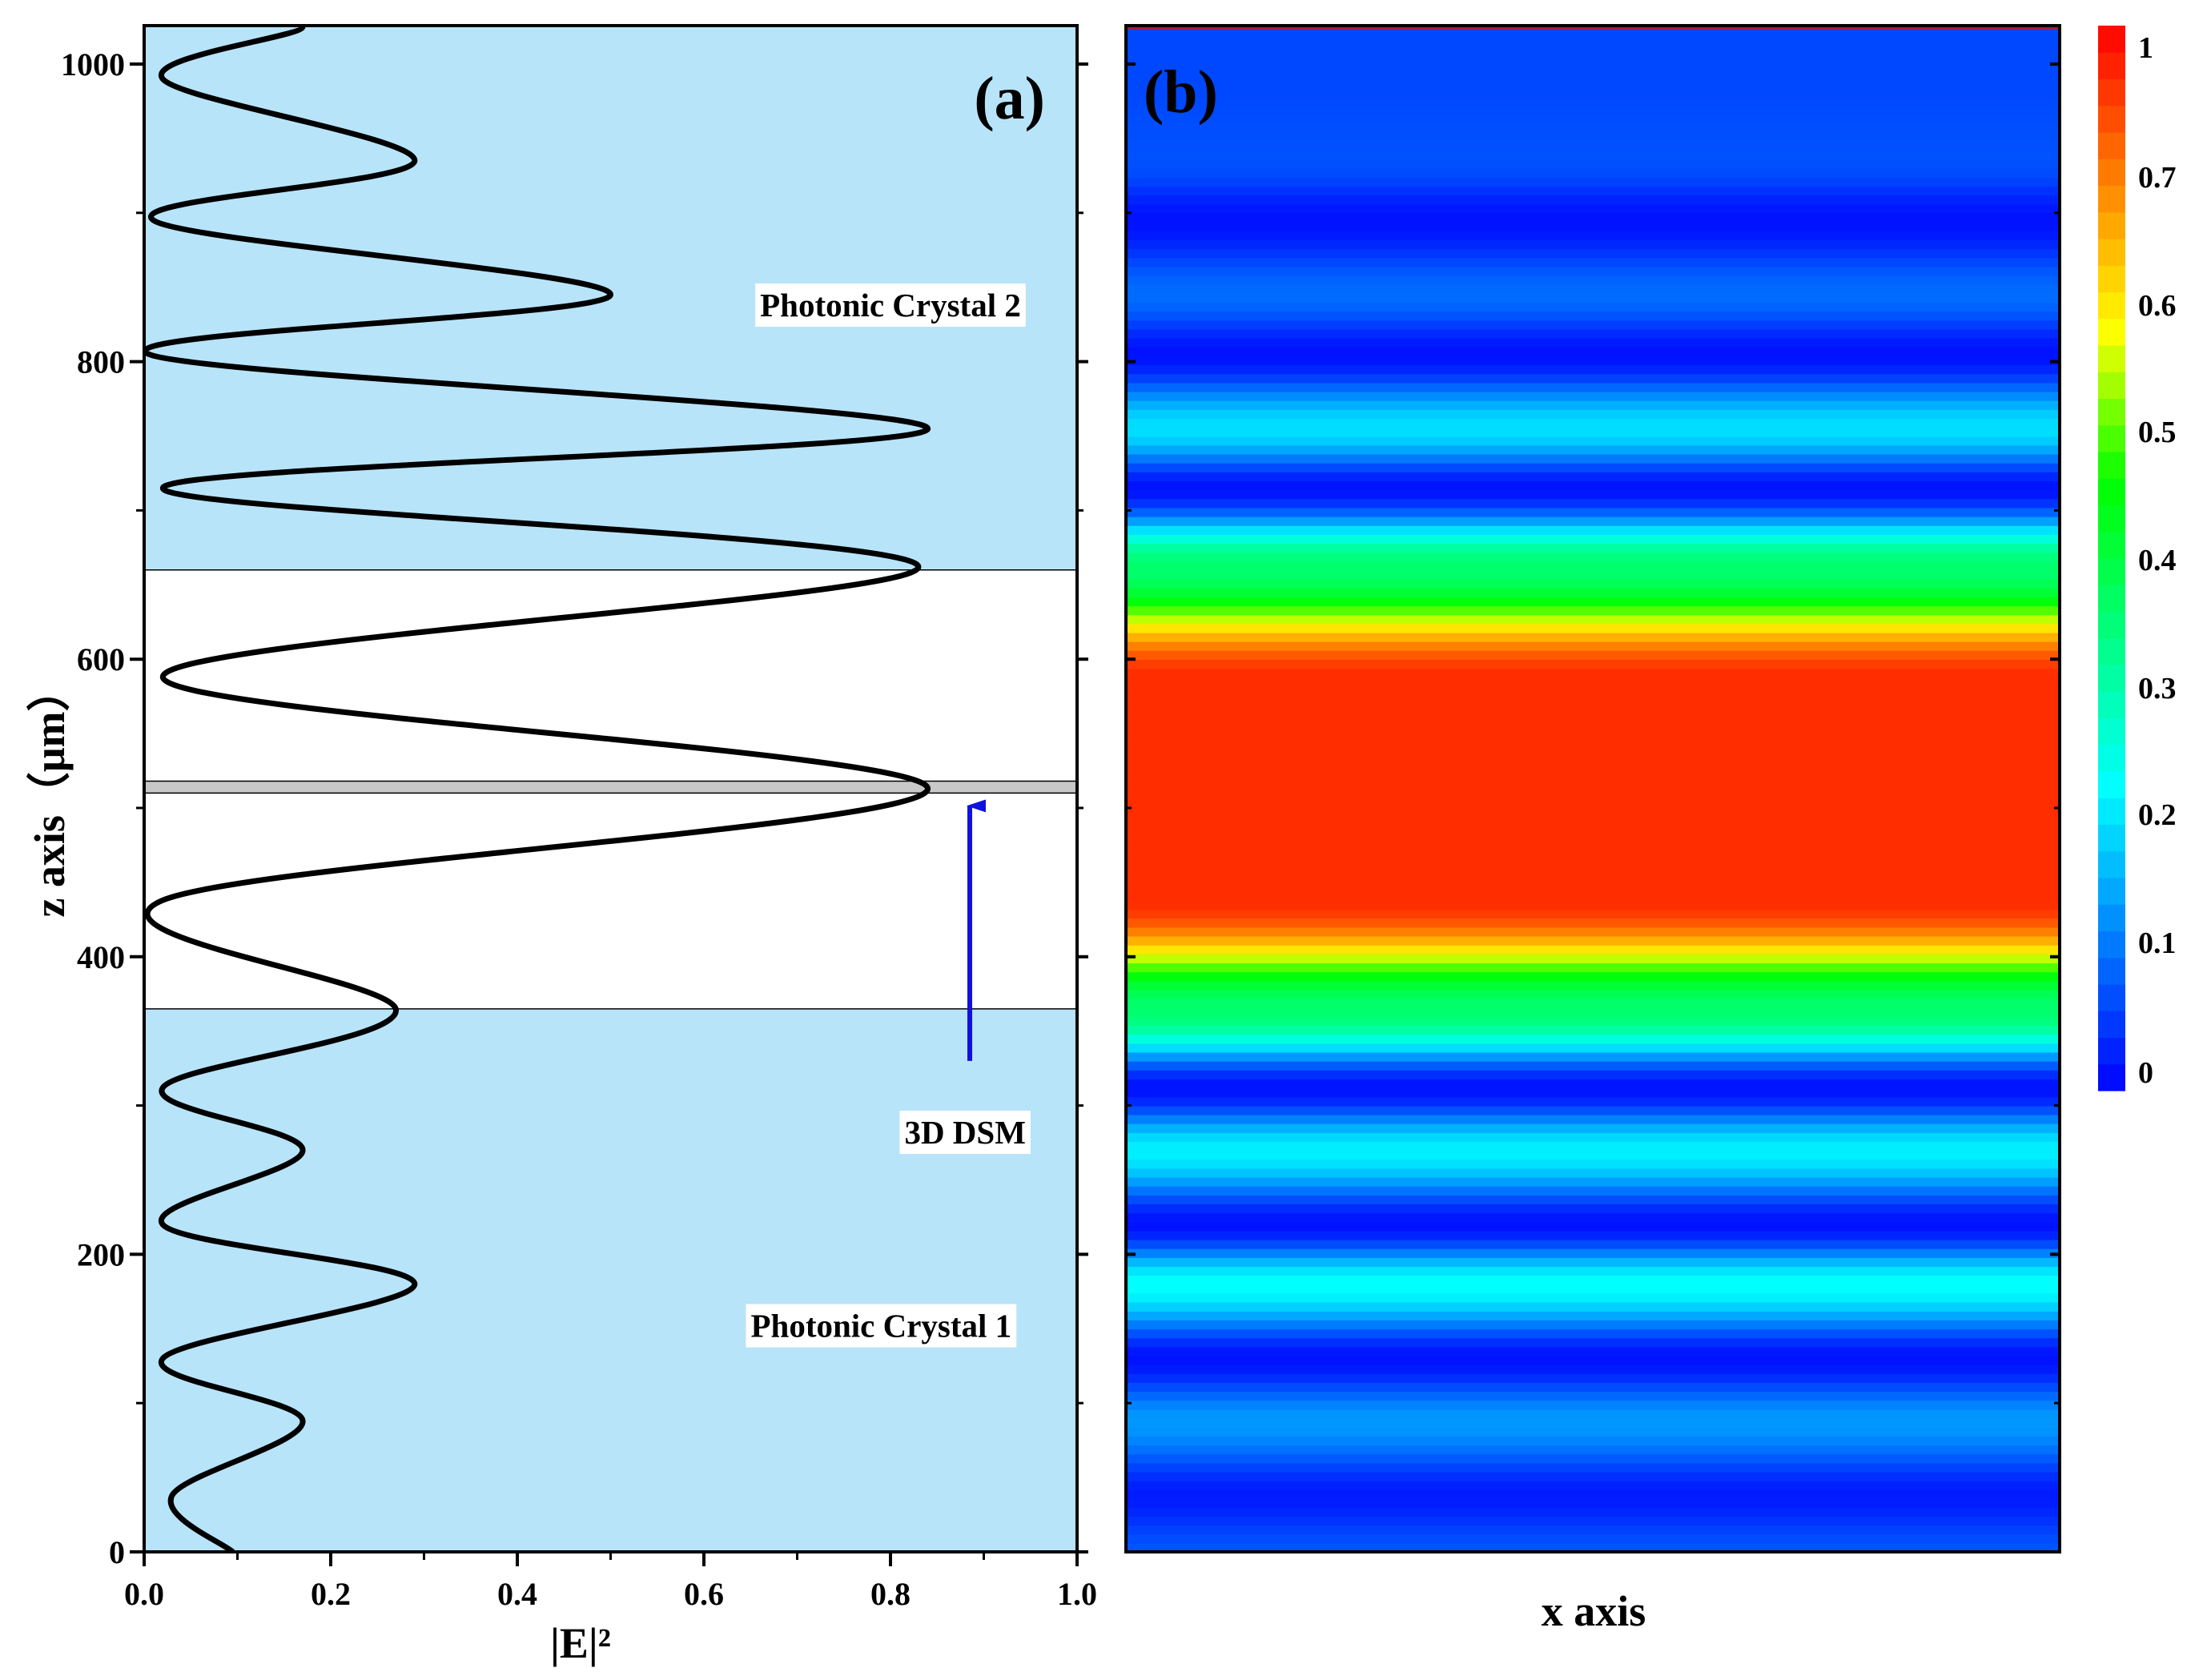 The image size is (2211, 1680). What do you see at coordinates (704, 1594) in the screenshot?
I see `x-tick-label: 0.6` at bounding box center [704, 1594].